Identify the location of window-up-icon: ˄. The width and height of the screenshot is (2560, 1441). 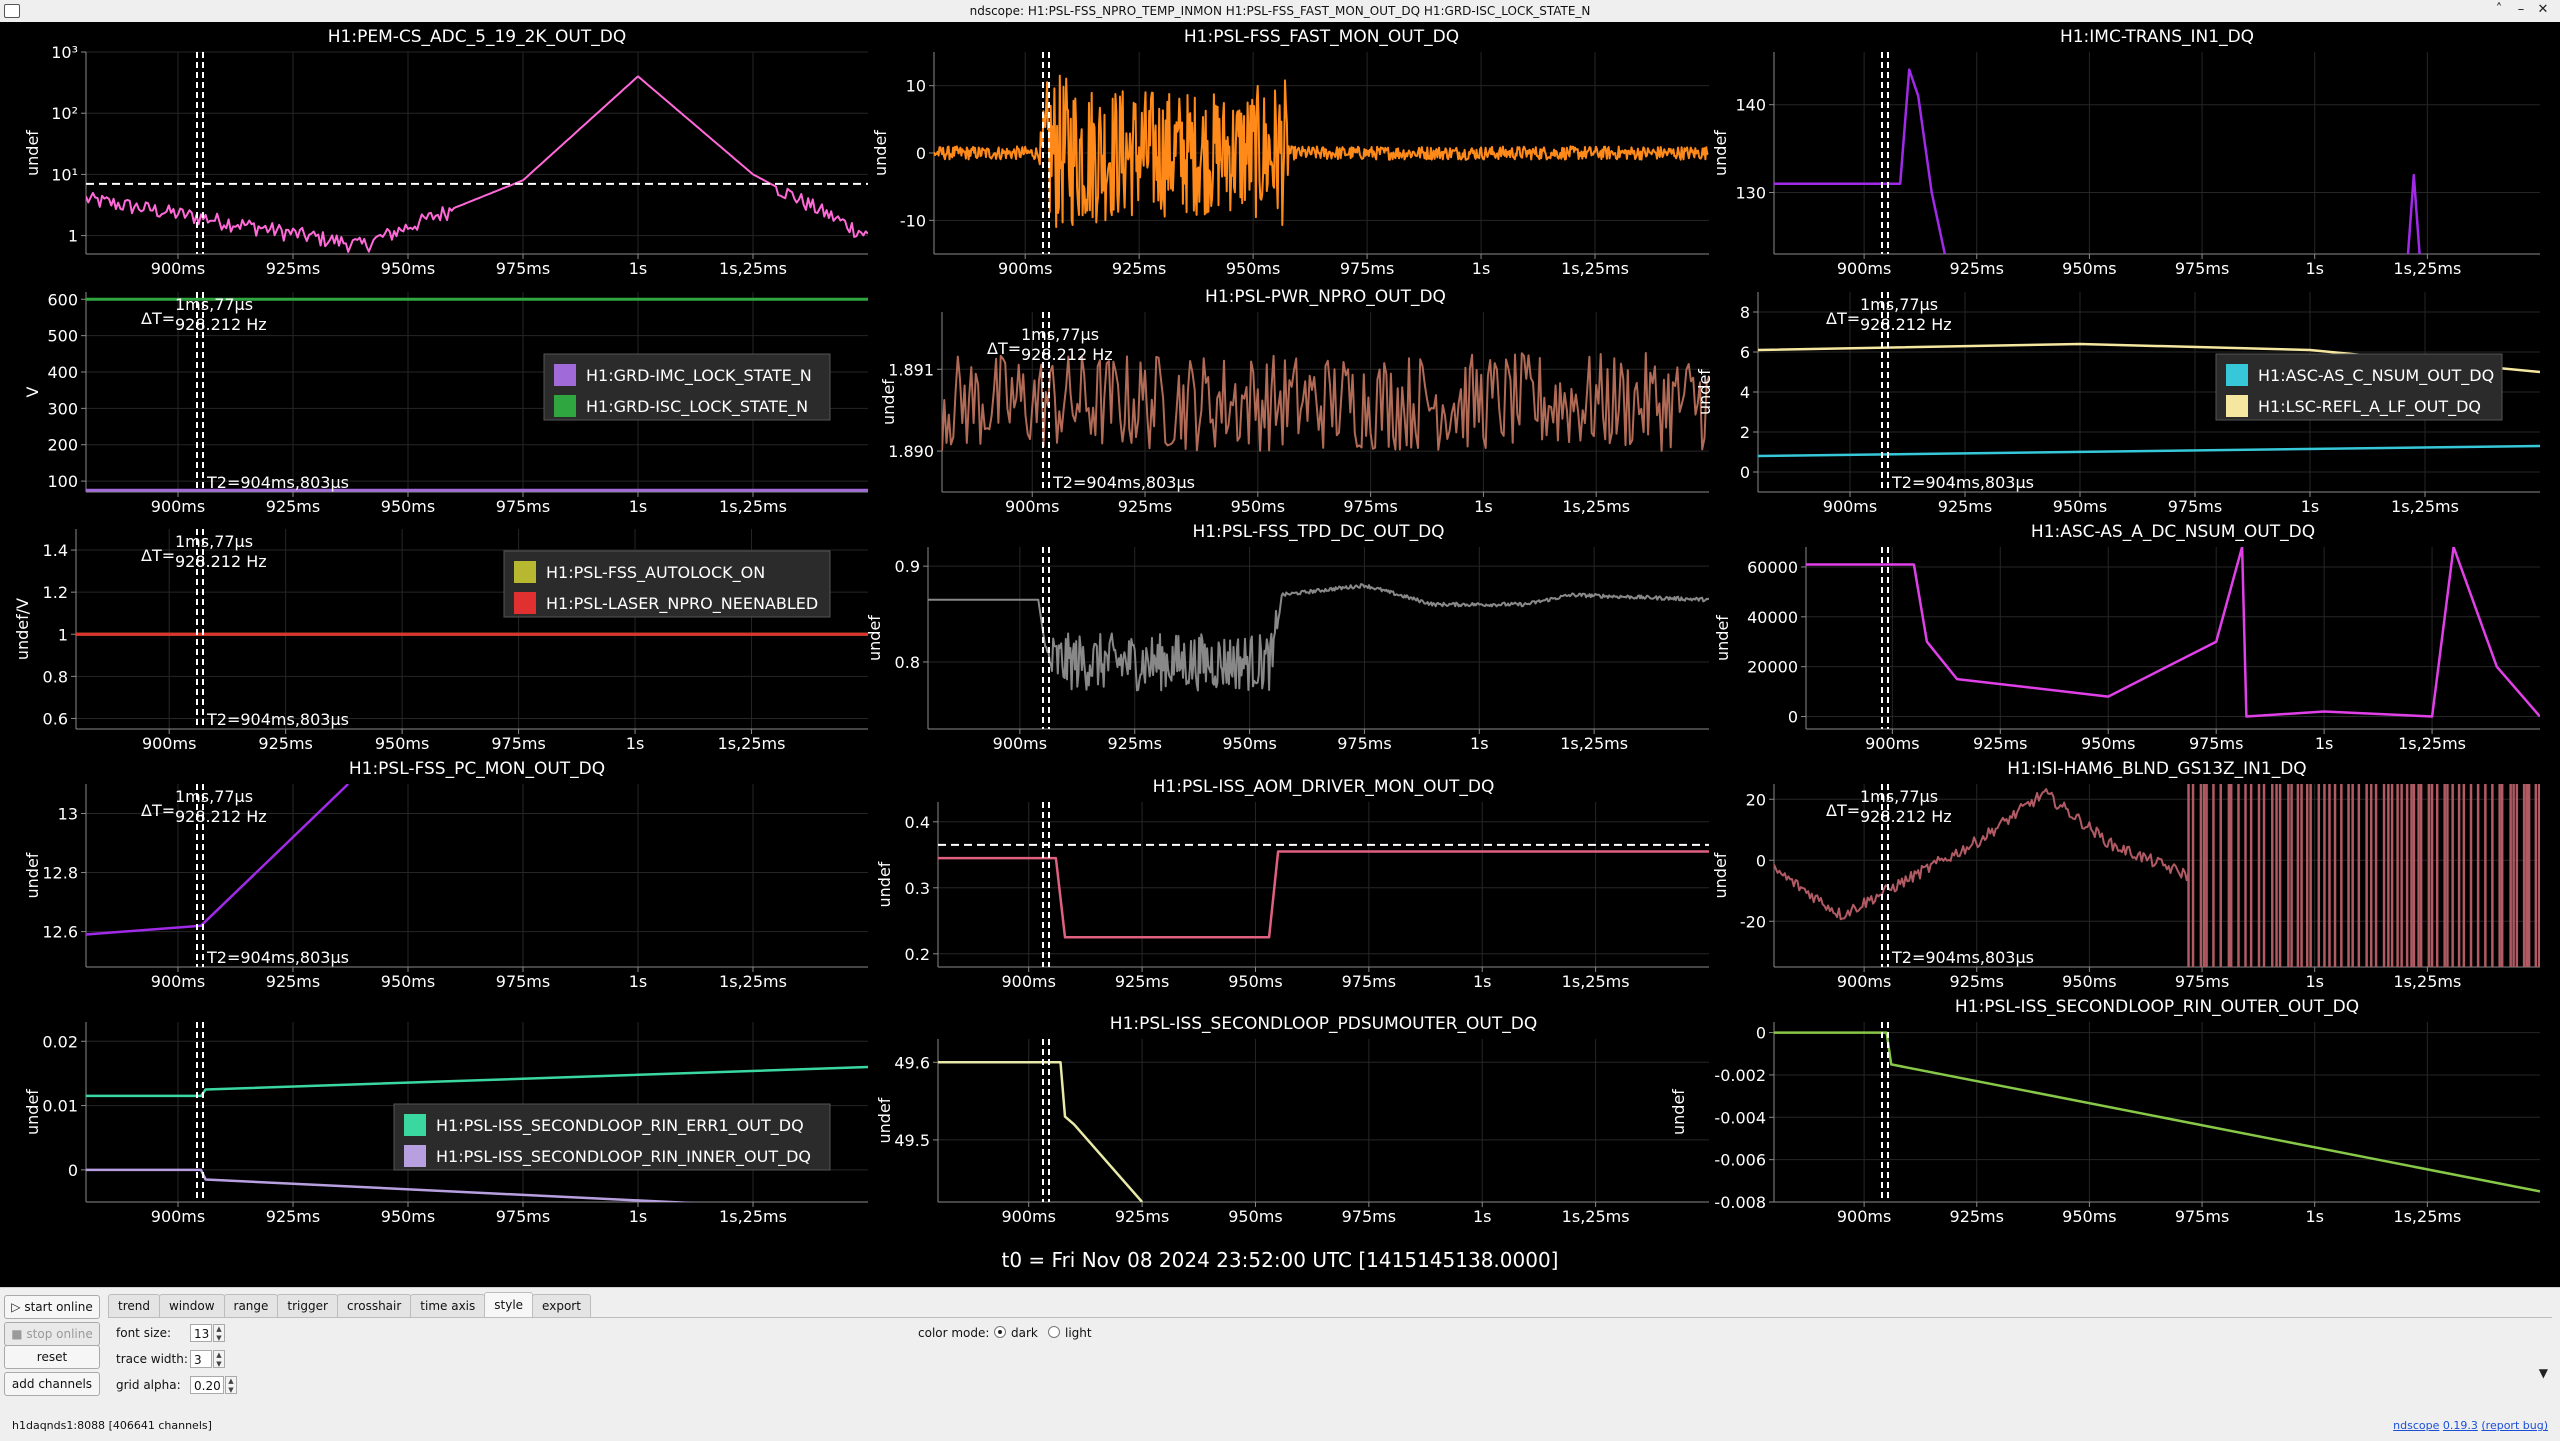
(2499, 9).